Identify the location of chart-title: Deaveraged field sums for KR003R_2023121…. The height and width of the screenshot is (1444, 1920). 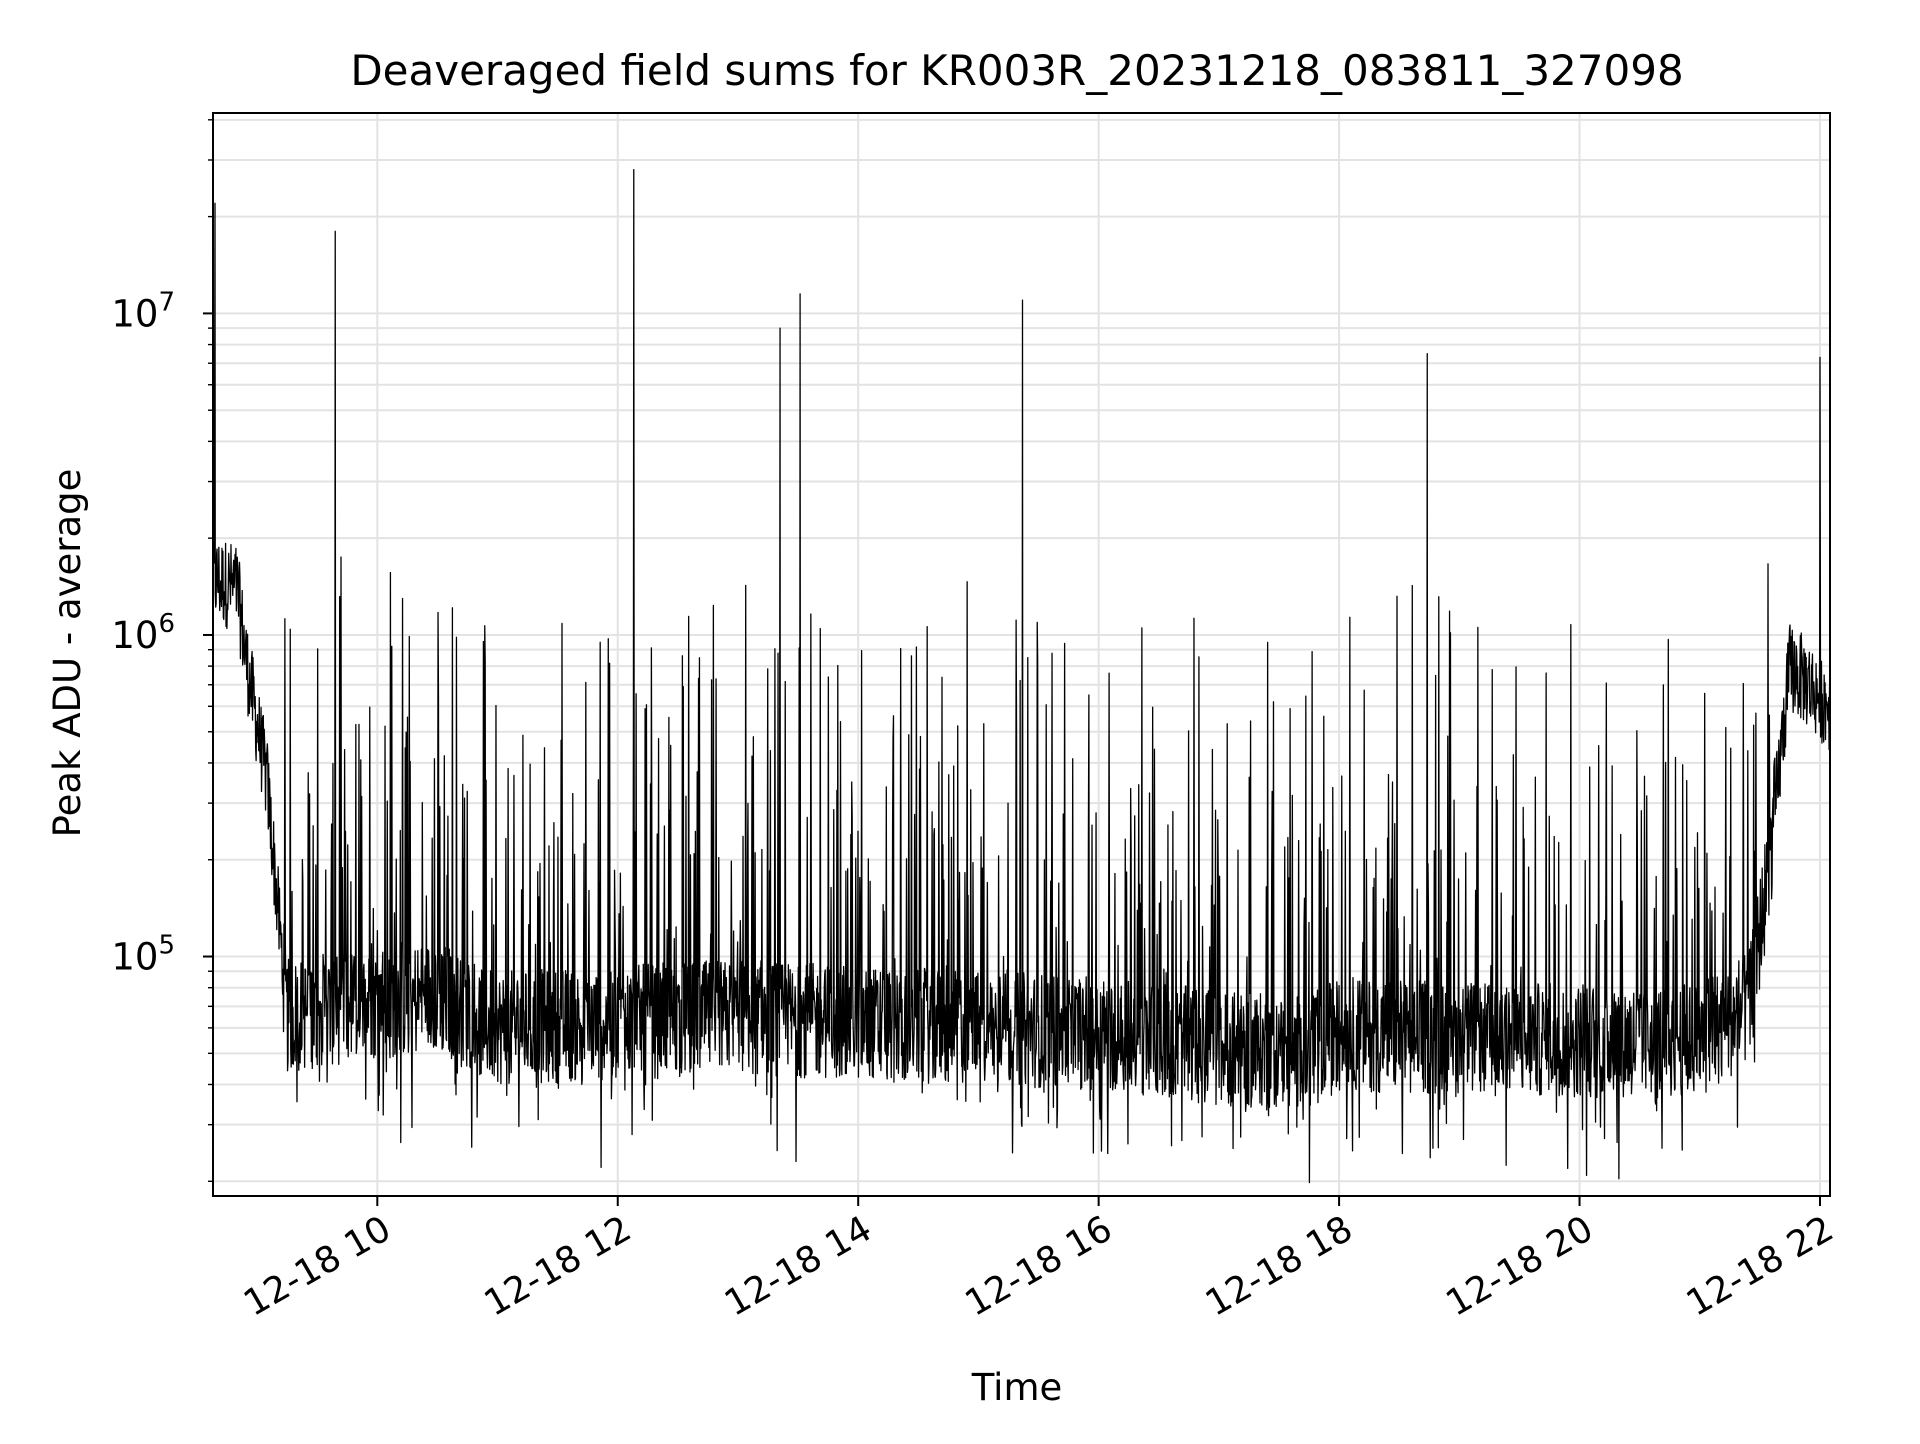
(1016, 70).